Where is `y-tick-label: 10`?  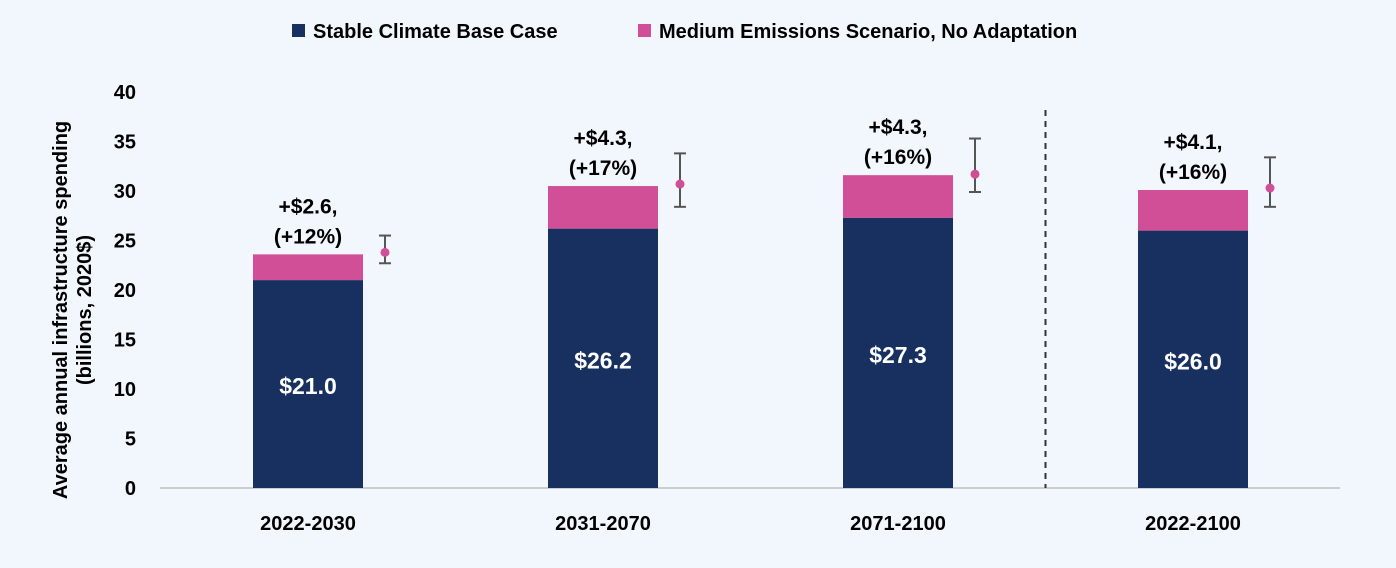
y-tick-label: 10 is located at coordinates (125, 390).